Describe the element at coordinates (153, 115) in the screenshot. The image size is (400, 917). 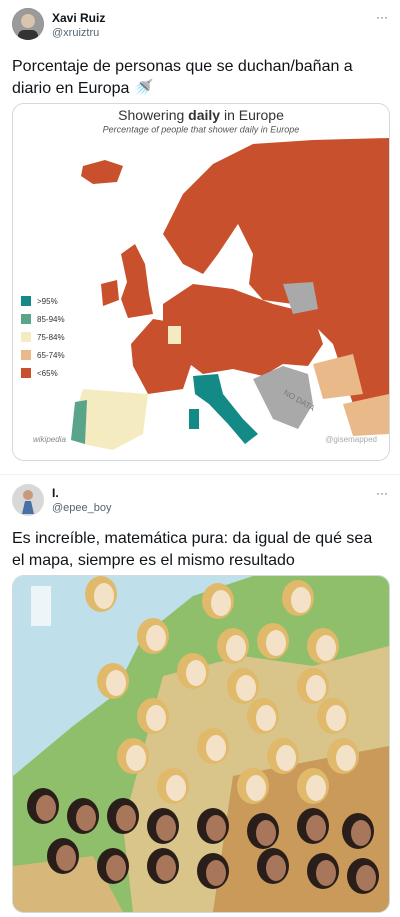
I see `title-part: Showering` at that location.